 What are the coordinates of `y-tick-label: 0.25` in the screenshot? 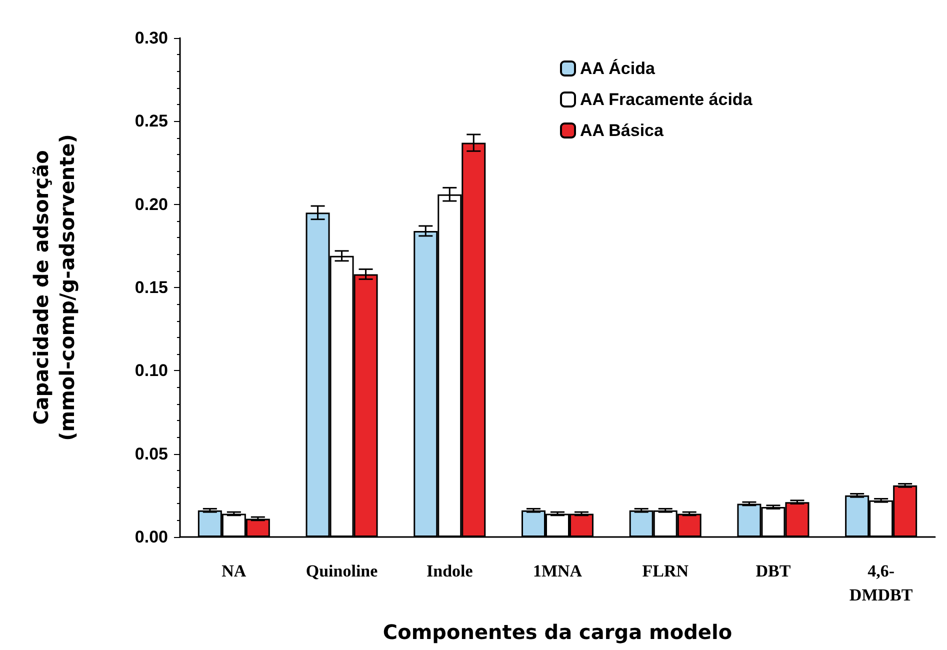 It's located at (151, 121).